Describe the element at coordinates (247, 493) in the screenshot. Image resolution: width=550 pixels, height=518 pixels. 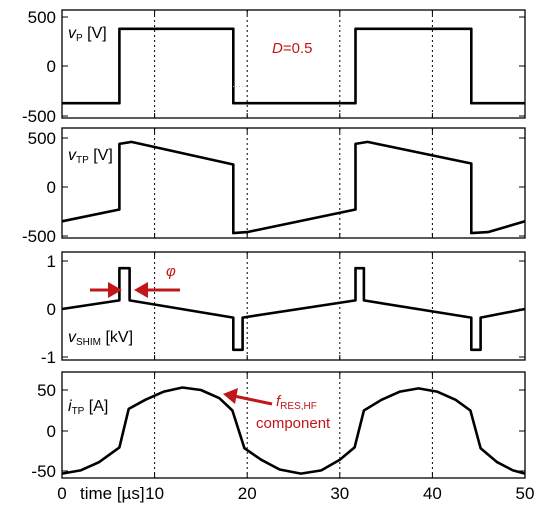
I see `x-tick-label: 20` at that location.